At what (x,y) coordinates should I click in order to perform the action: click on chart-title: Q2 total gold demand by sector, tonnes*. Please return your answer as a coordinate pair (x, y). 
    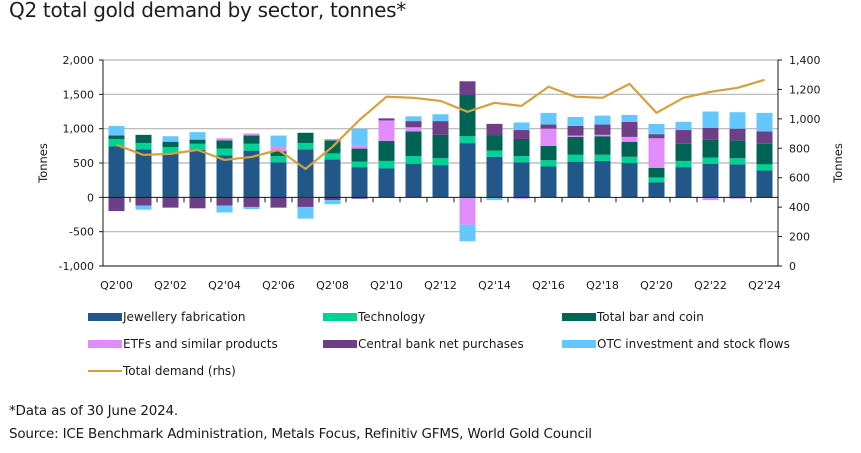
    Looking at the image, I should click on (208, 11).